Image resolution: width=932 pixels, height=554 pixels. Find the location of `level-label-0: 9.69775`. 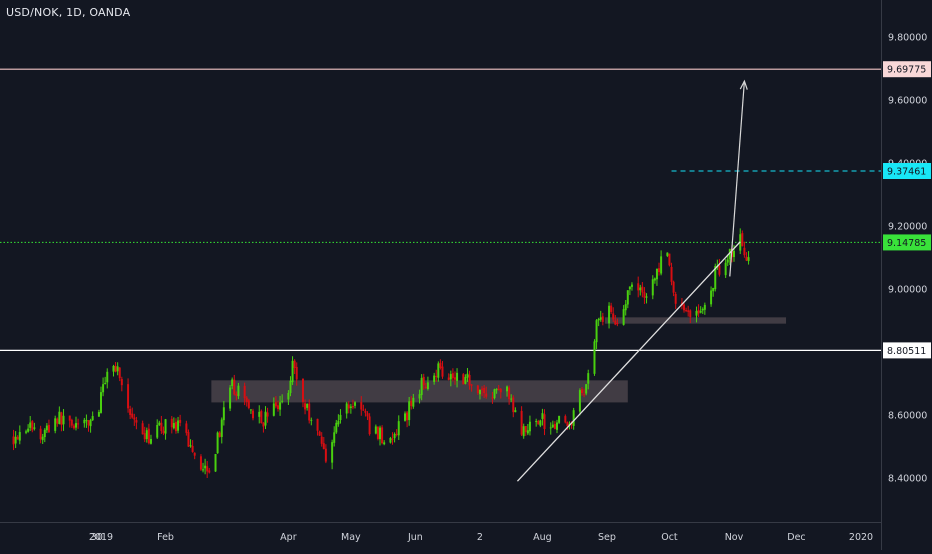

level-label-0: 9.69775 is located at coordinates (906, 70).